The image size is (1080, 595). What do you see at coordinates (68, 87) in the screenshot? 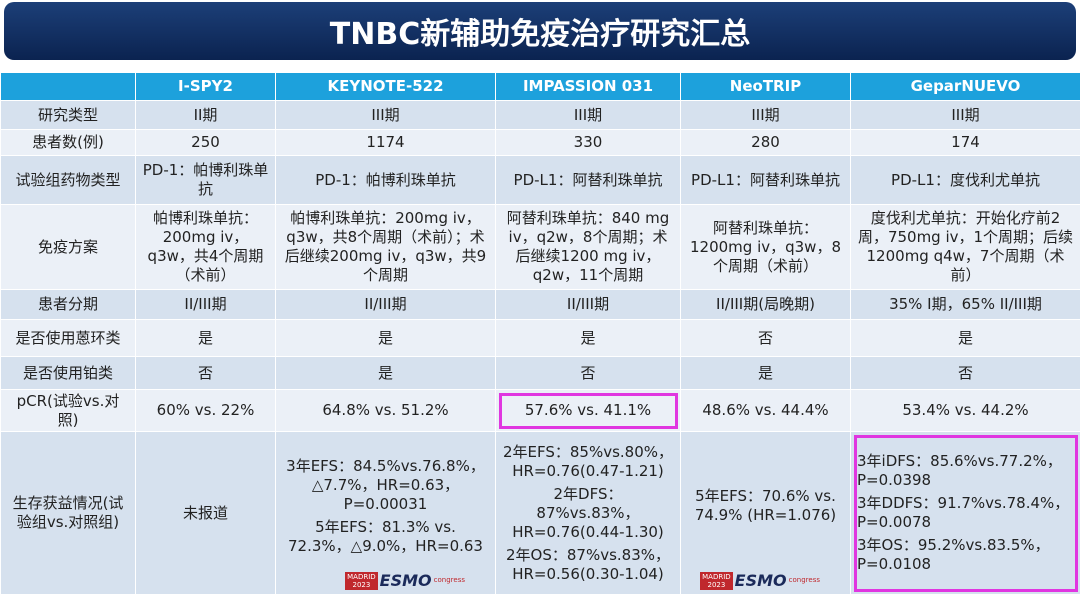
I see `corner-cell` at bounding box center [68, 87].